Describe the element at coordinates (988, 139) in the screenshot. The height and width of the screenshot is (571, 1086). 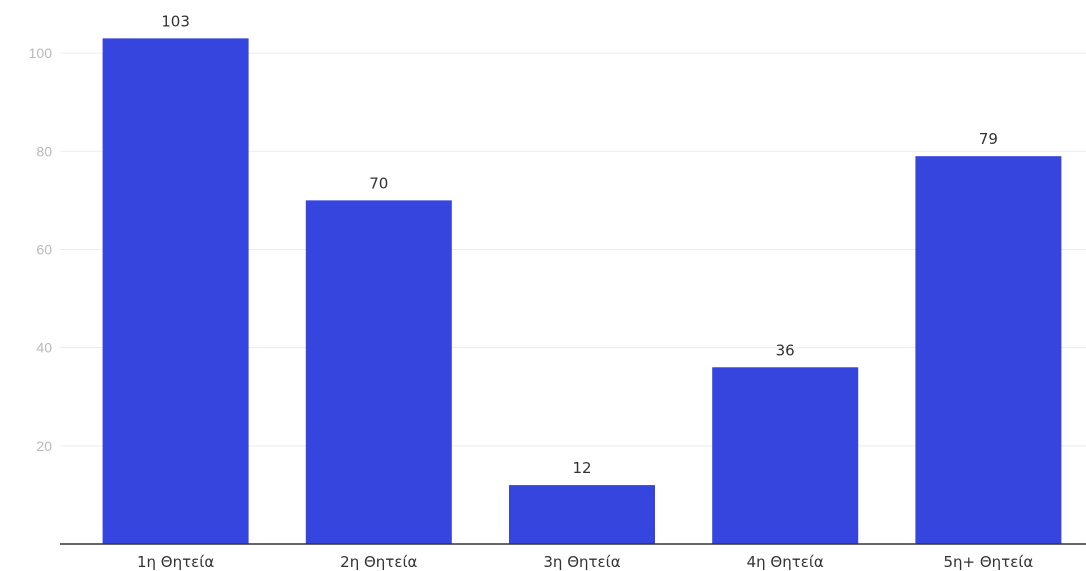
I see `bar-value-label: 79` at that location.